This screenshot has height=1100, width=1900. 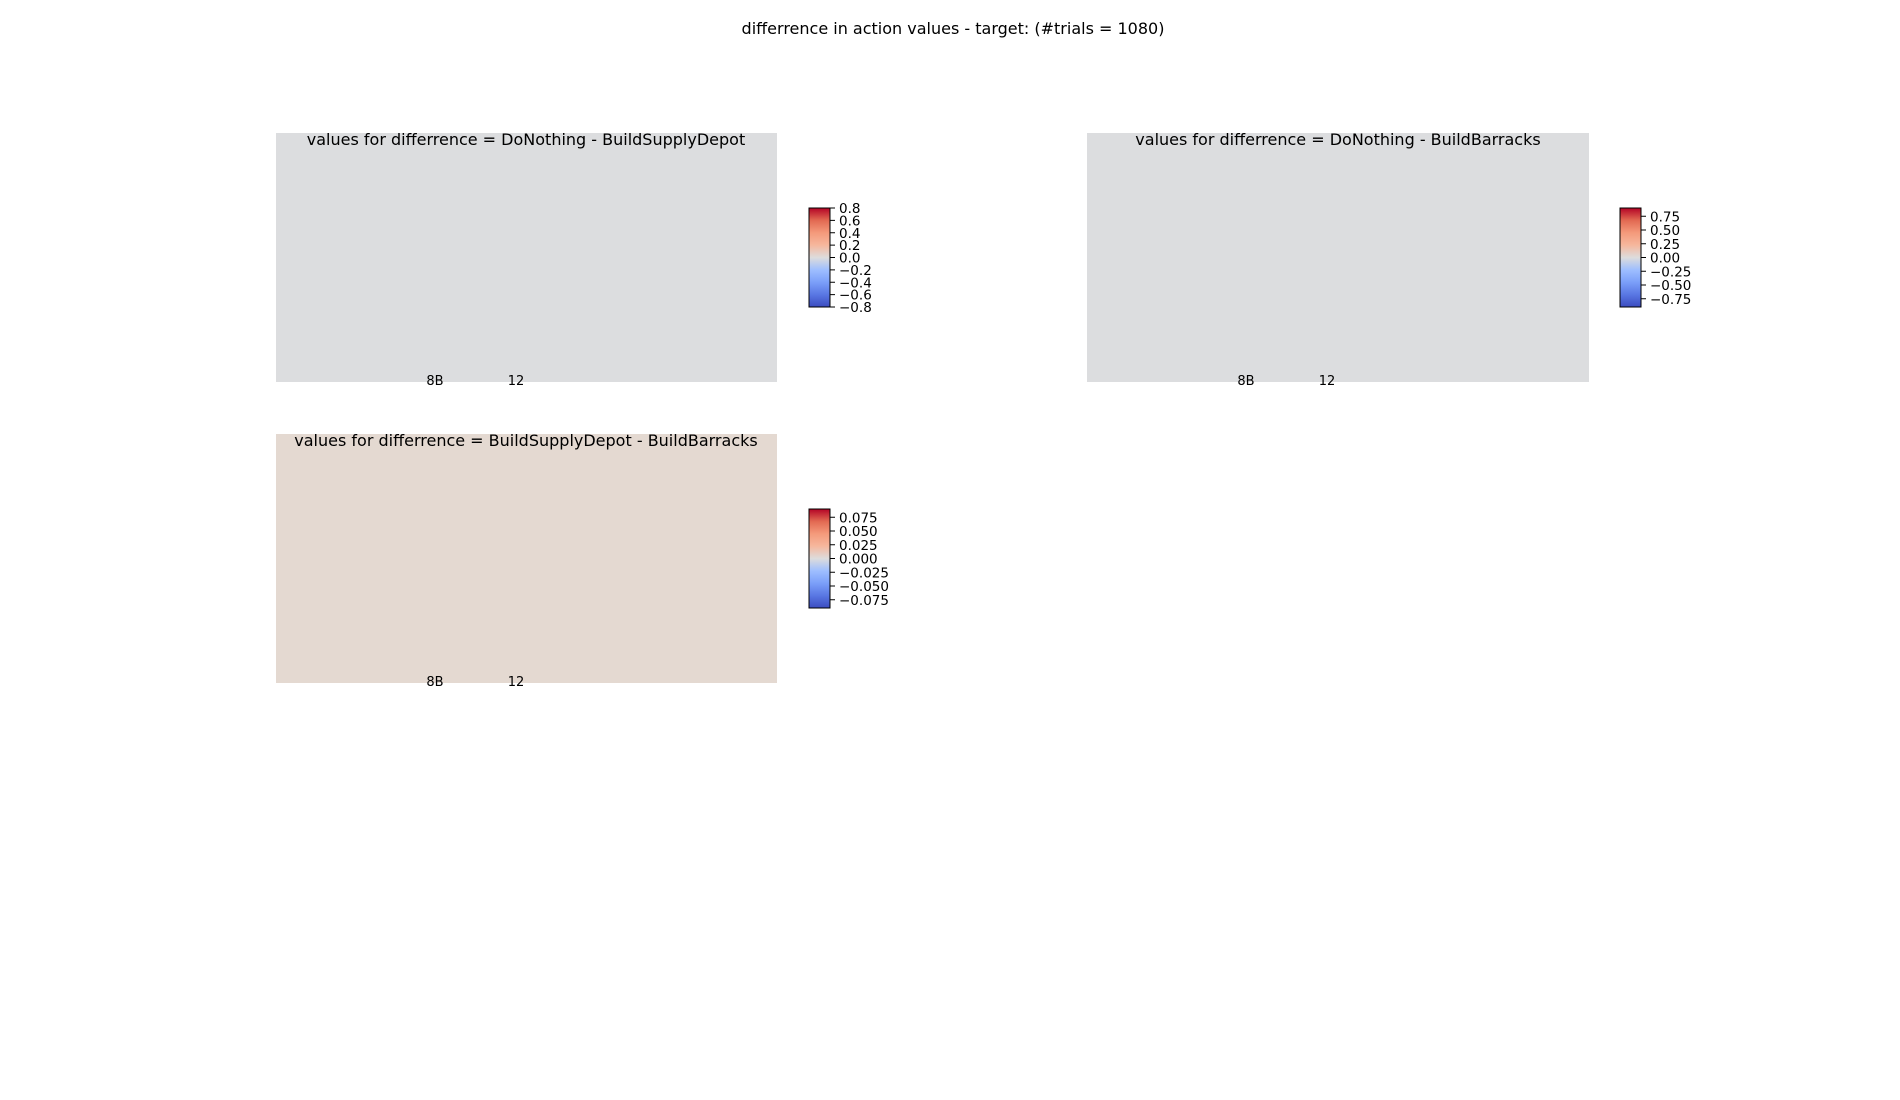 What do you see at coordinates (434, 381) in the screenshot?
I see `x-tick-label-0-0: 8B` at bounding box center [434, 381].